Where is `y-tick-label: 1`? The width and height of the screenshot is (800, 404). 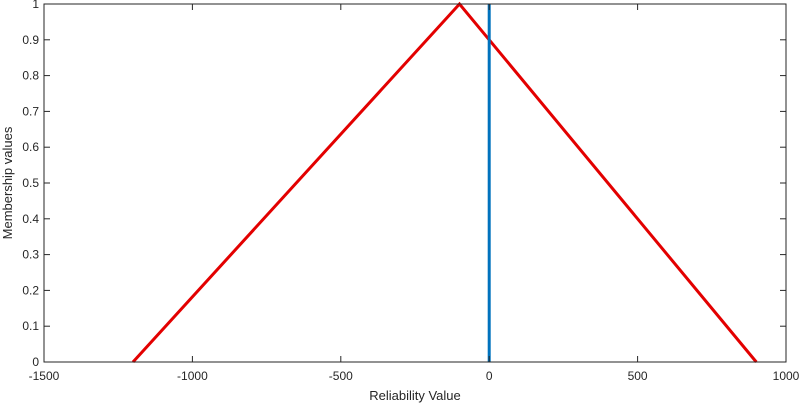
y-tick-label: 1 is located at coordinates (35, 5).